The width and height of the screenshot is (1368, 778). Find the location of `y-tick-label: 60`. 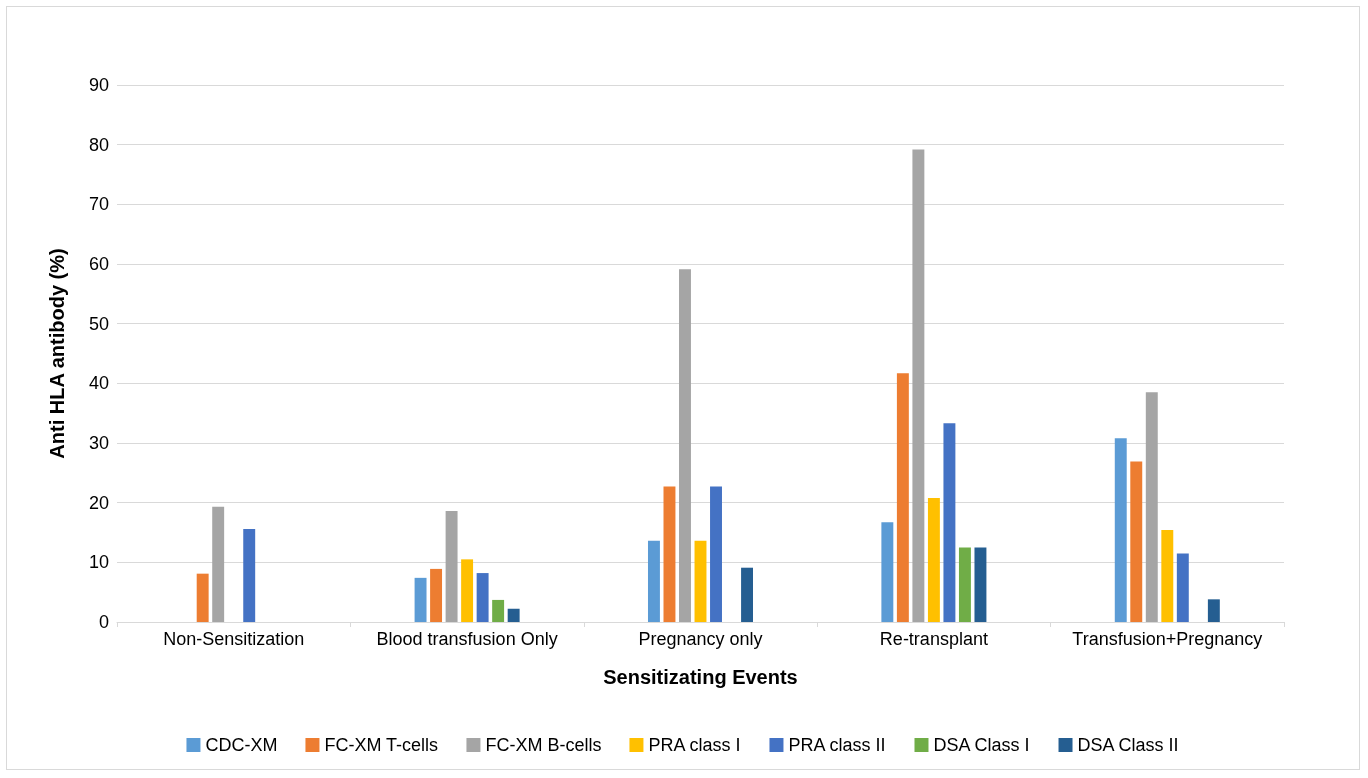

y-tick-label: 60 is located at coordinates (98, 264).